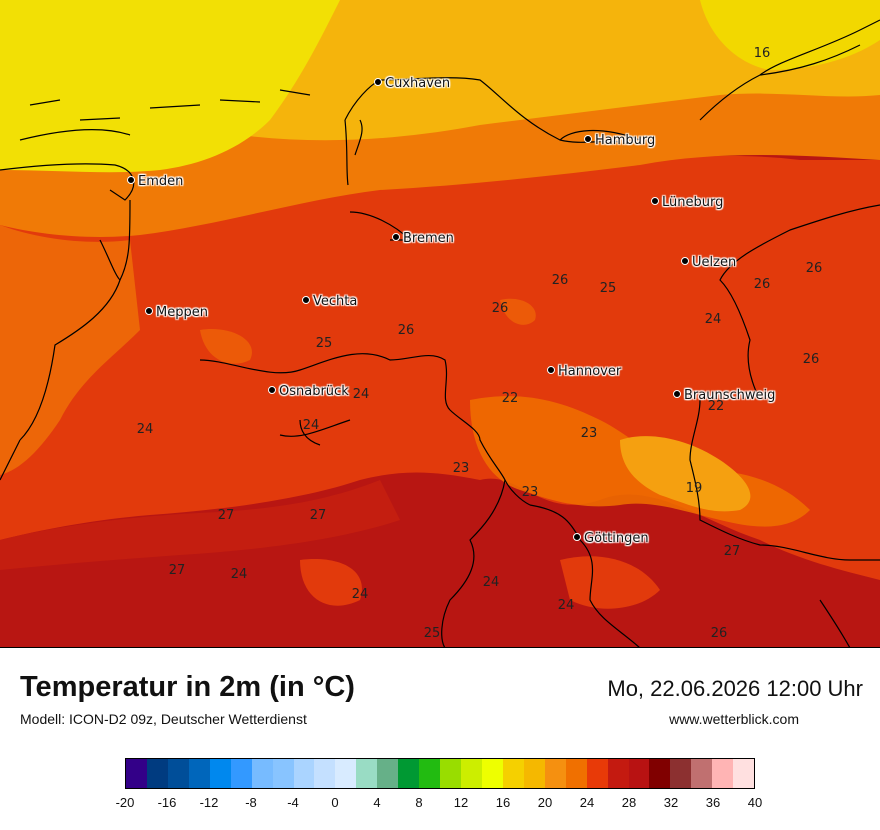 The width and height of the screenshot is (880, 830). Describe the element at coordinates (293, 802) in the screenshot. I see `legend-tick-label: -4` at that location.